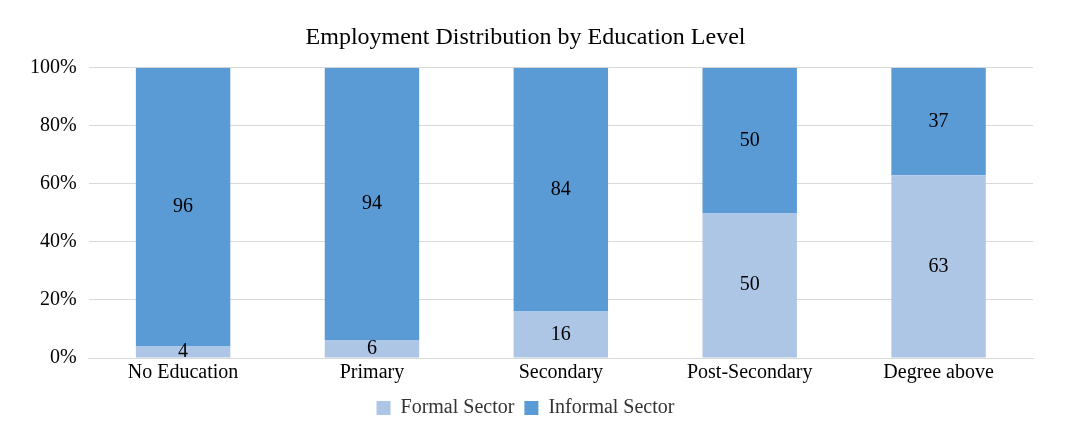 The width and height of the screenshot is (1073, 445). I want to click on data-label: 84, so click(560, 187).